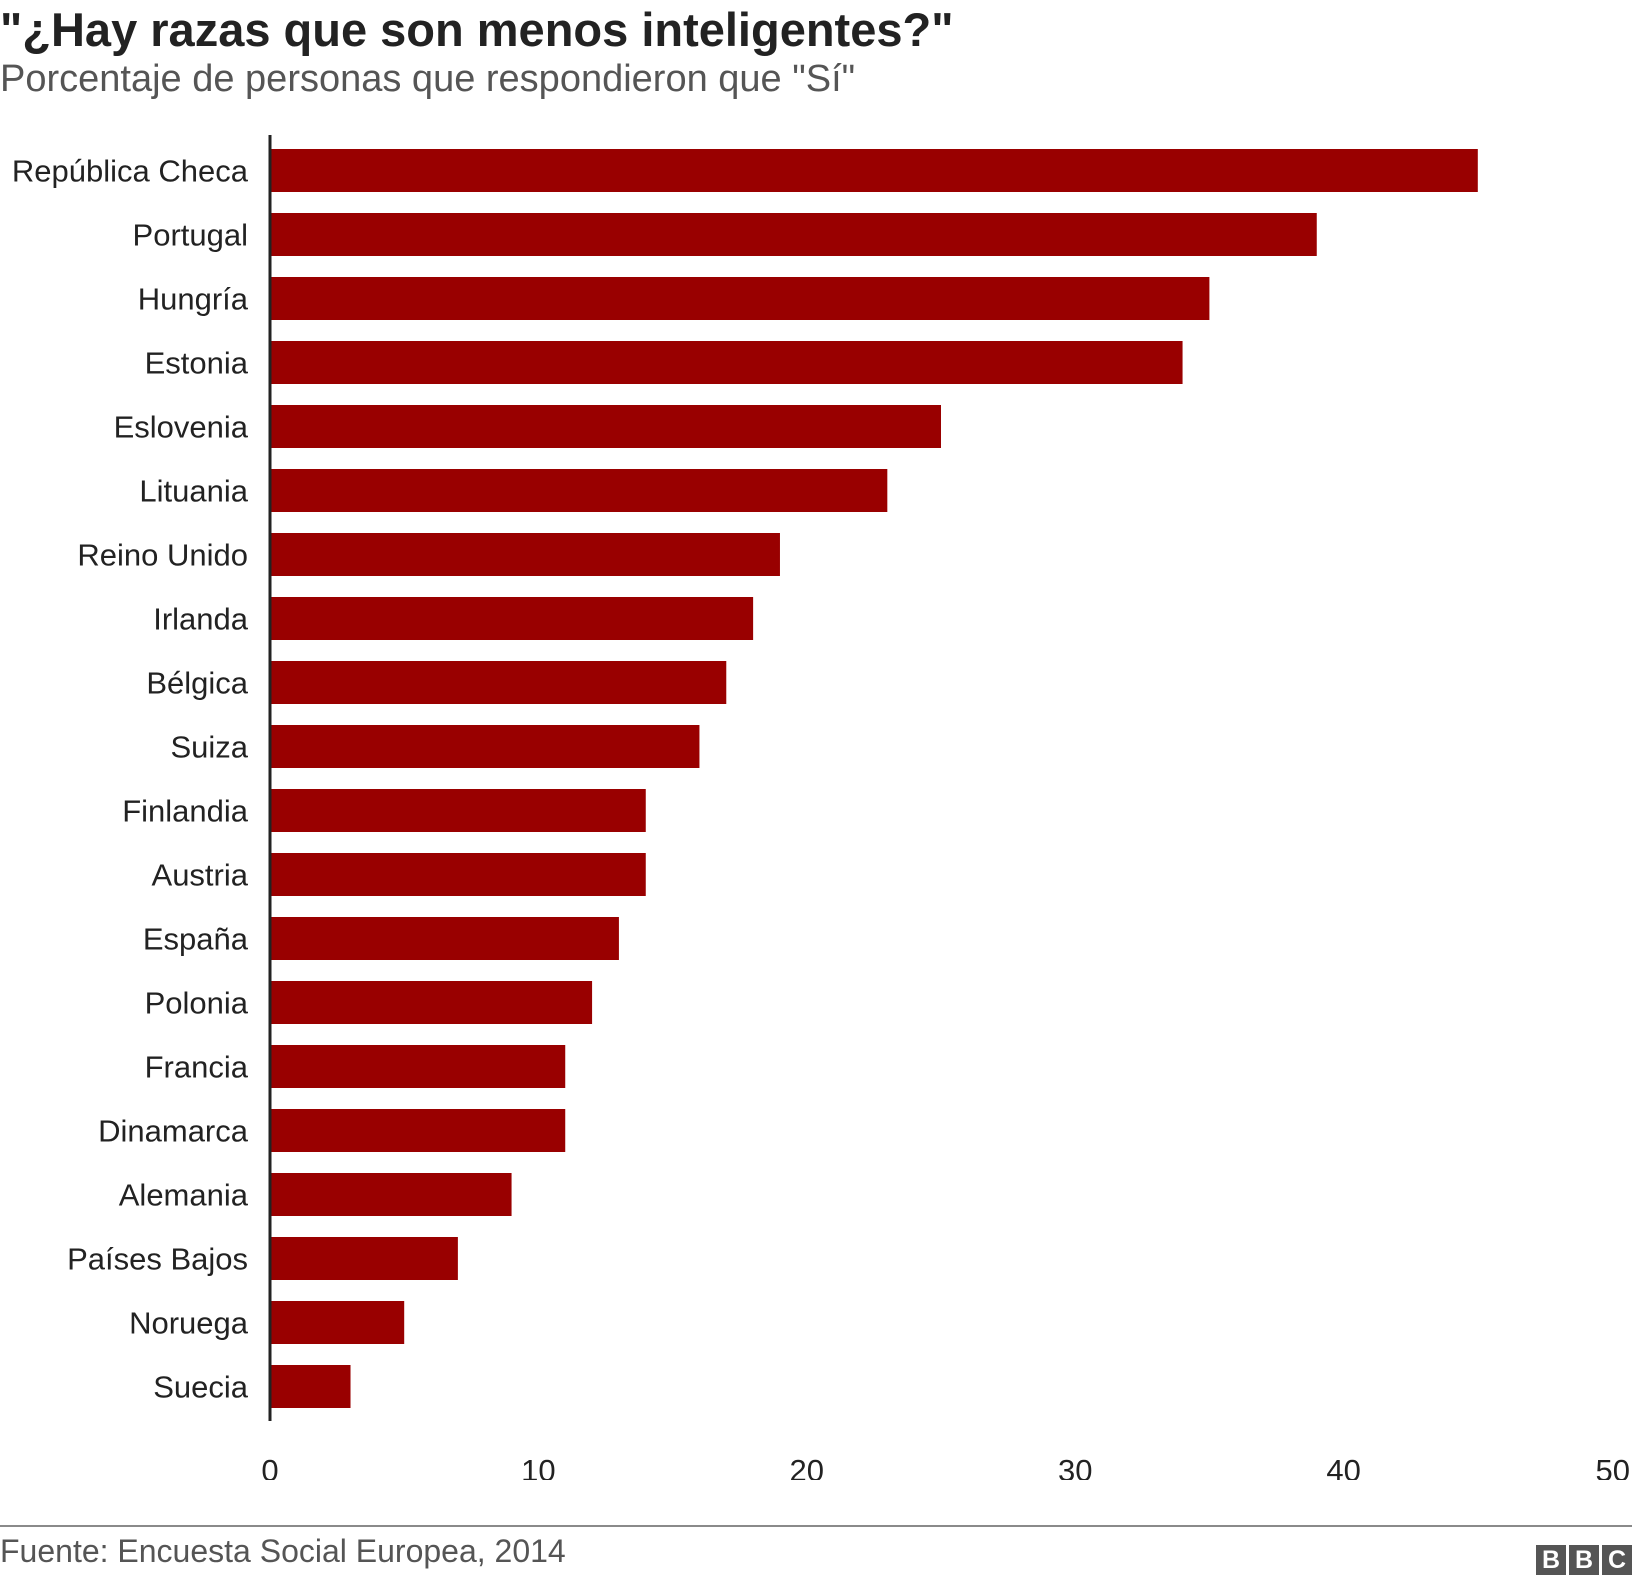 Image resolution: width=1632 pixels, height=1580 pixels. I want to click on footer-divider, so click(816, 1526).